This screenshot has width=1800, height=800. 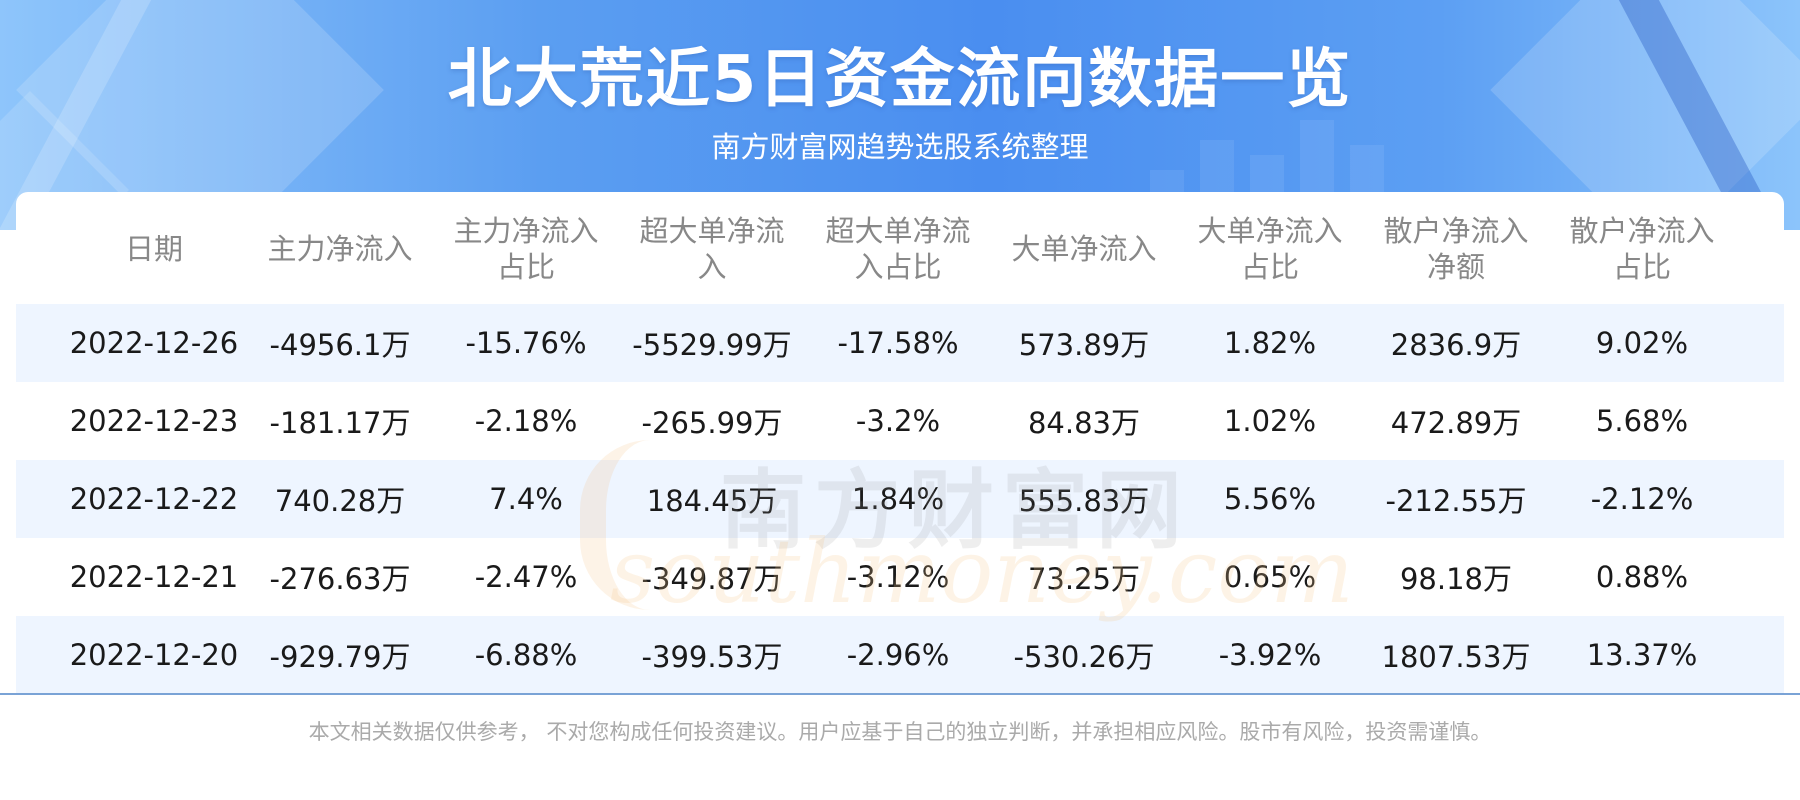 I want to click on value-cell: 98.18万, so click(x=1456, y=579).